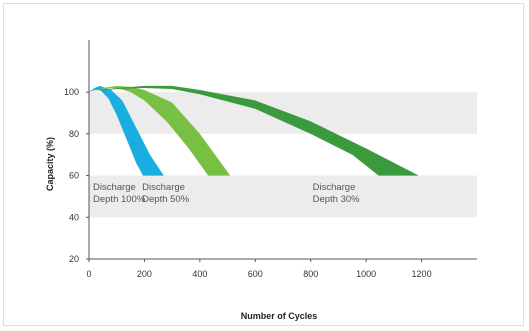  I want to click on y-tick-label-0: 20, so click(74, 259).